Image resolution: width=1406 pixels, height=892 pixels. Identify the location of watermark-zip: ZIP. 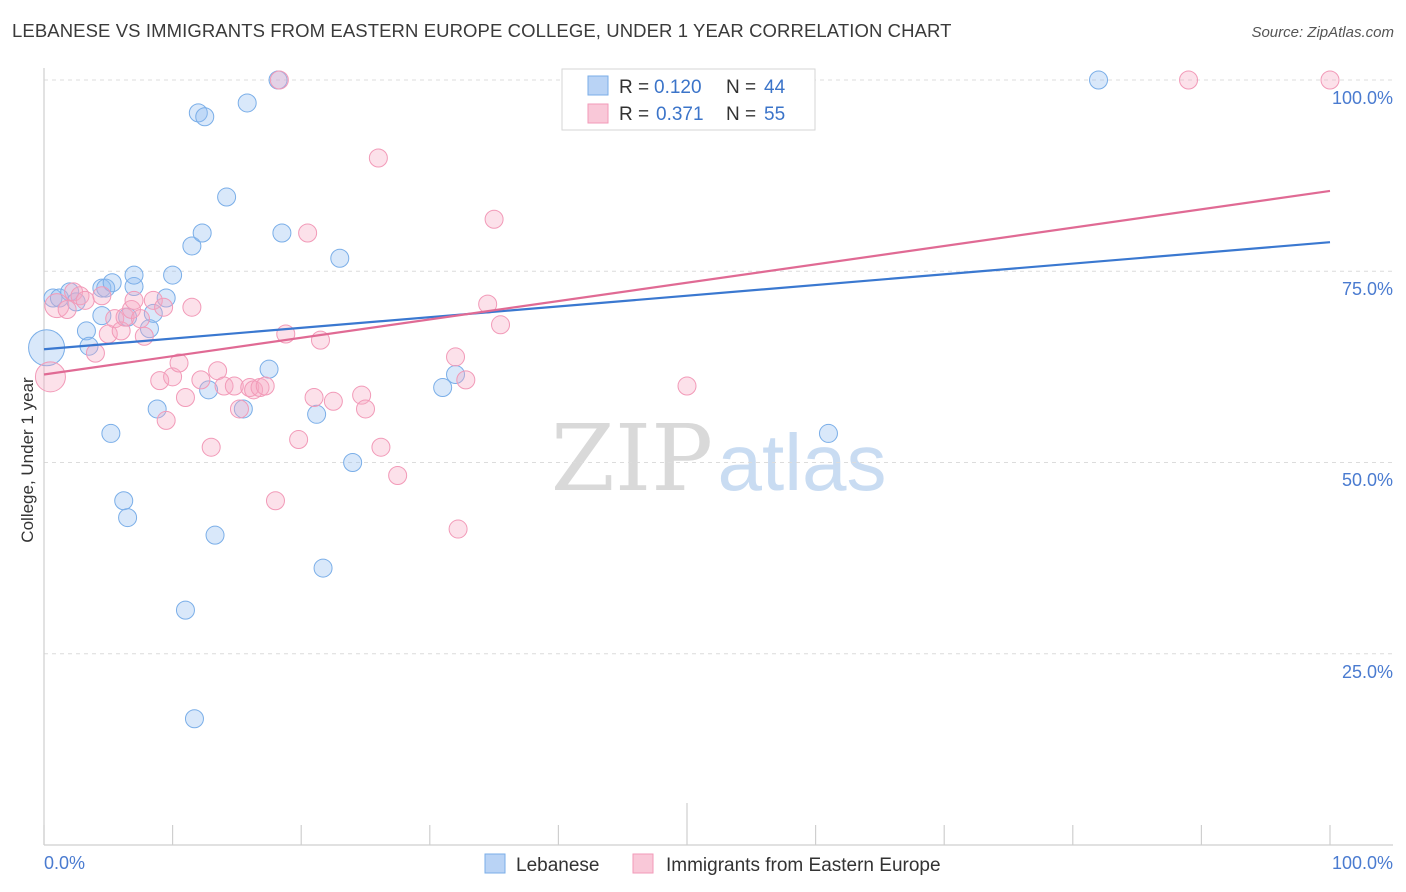
(632, 458).